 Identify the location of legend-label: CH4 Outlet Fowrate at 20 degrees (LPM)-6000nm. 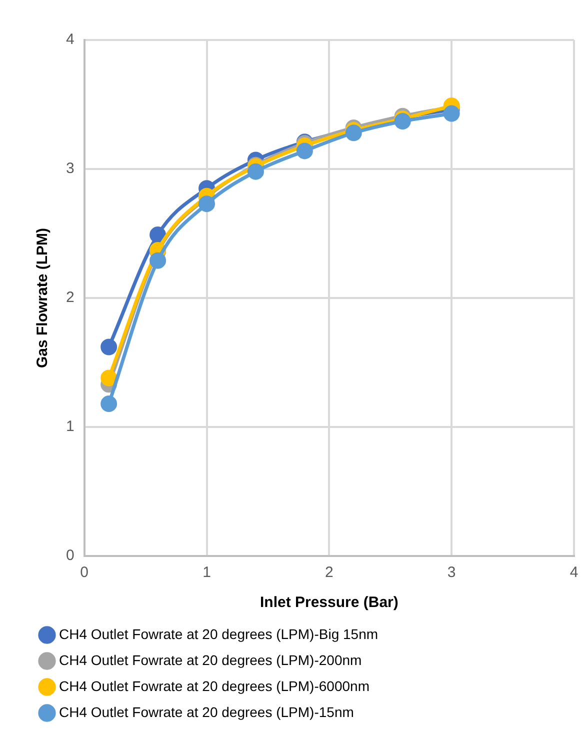
(214, 686).